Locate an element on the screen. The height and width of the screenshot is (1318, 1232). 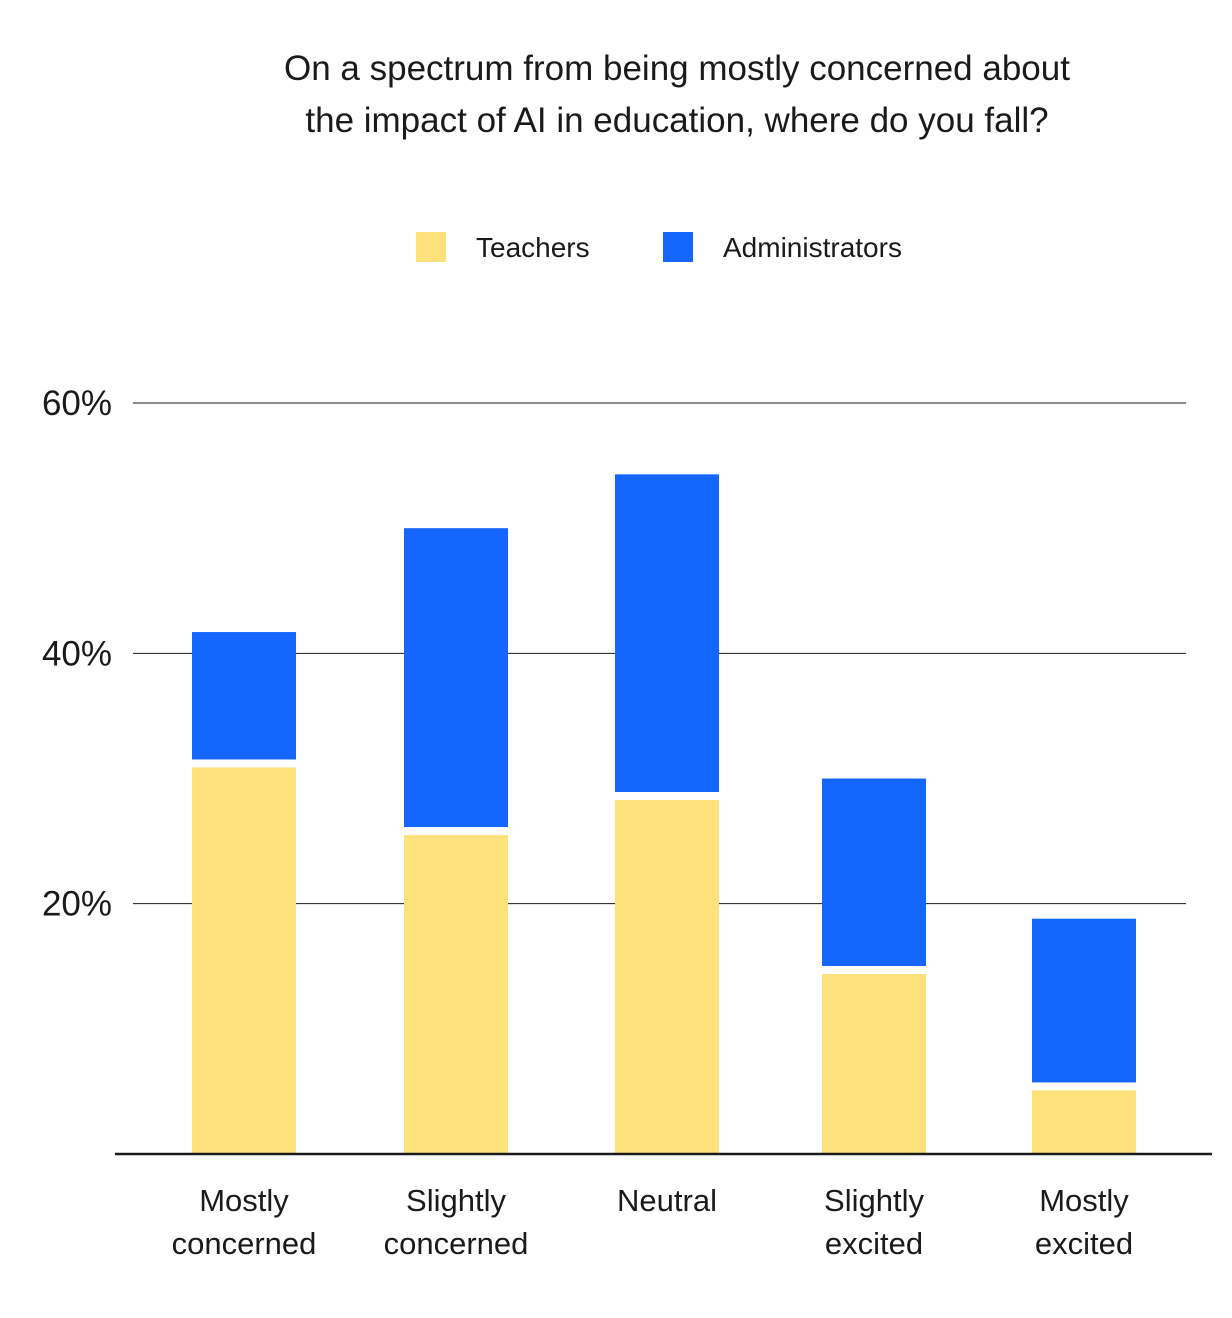
legend: Teachers Administrators is located at coordinates (659, 247).